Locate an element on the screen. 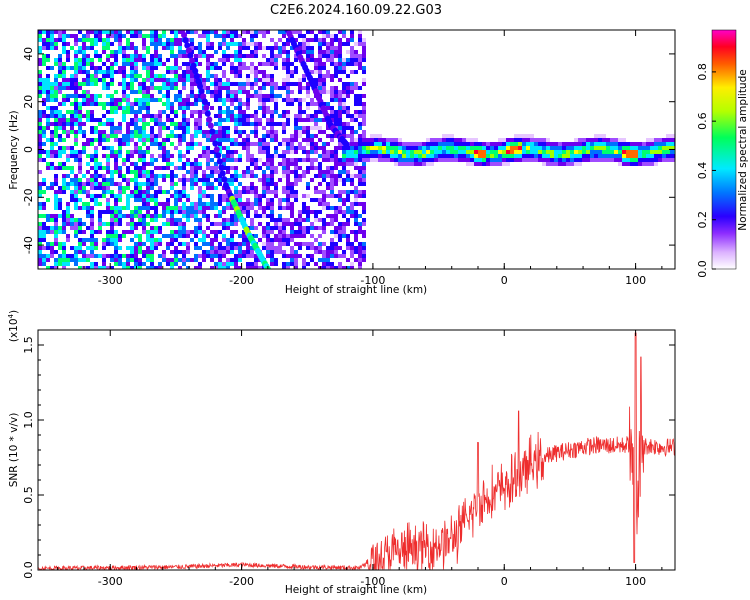  colorbar-label: Normalized spectral amplitude is located at coordinates (743, 149).